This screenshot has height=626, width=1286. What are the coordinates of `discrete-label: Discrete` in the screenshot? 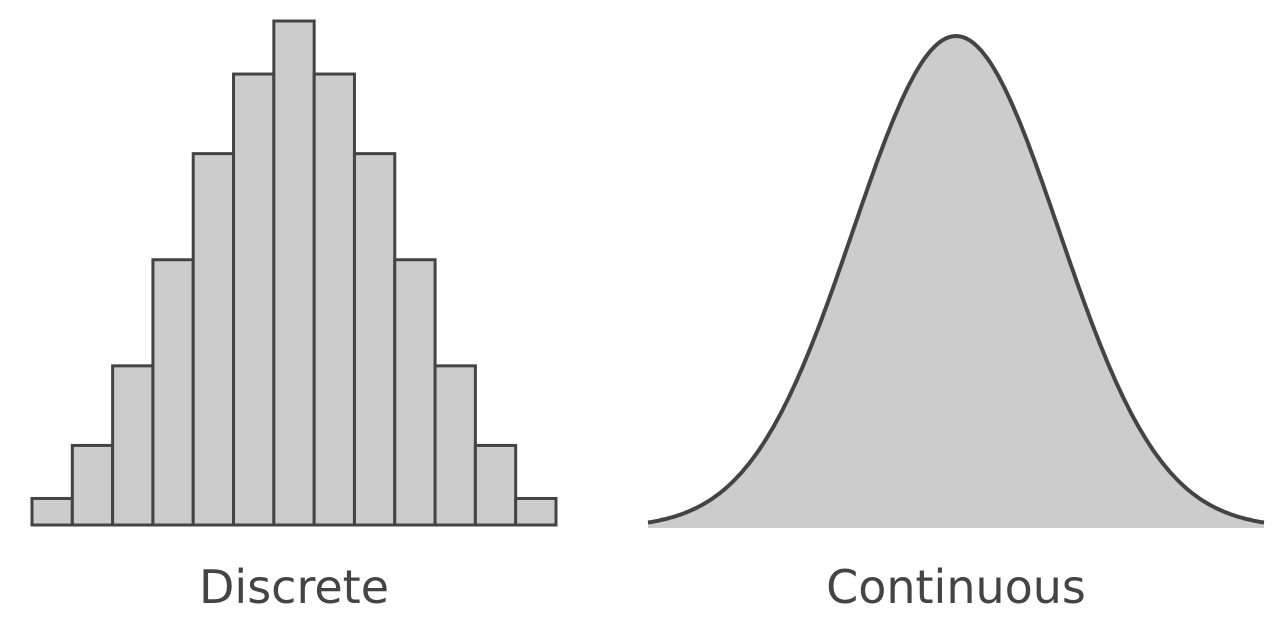 It's located at (294, 587).